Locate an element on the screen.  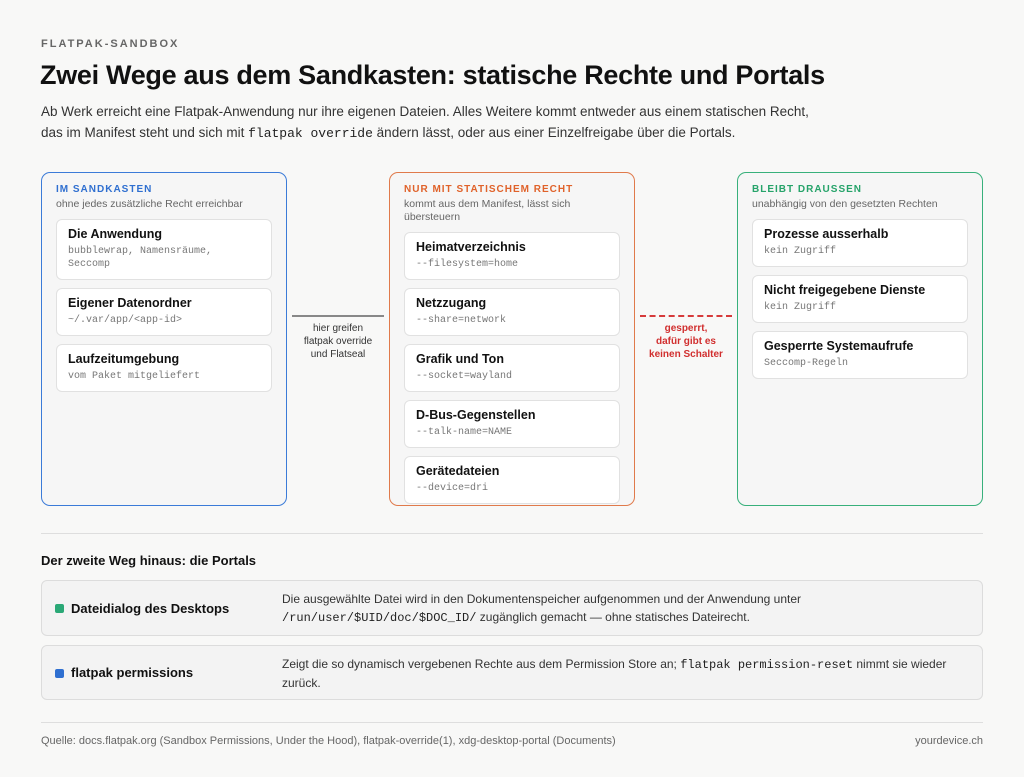
card-title: Prozesse ausserhalb is located at coordinates (826, 234).